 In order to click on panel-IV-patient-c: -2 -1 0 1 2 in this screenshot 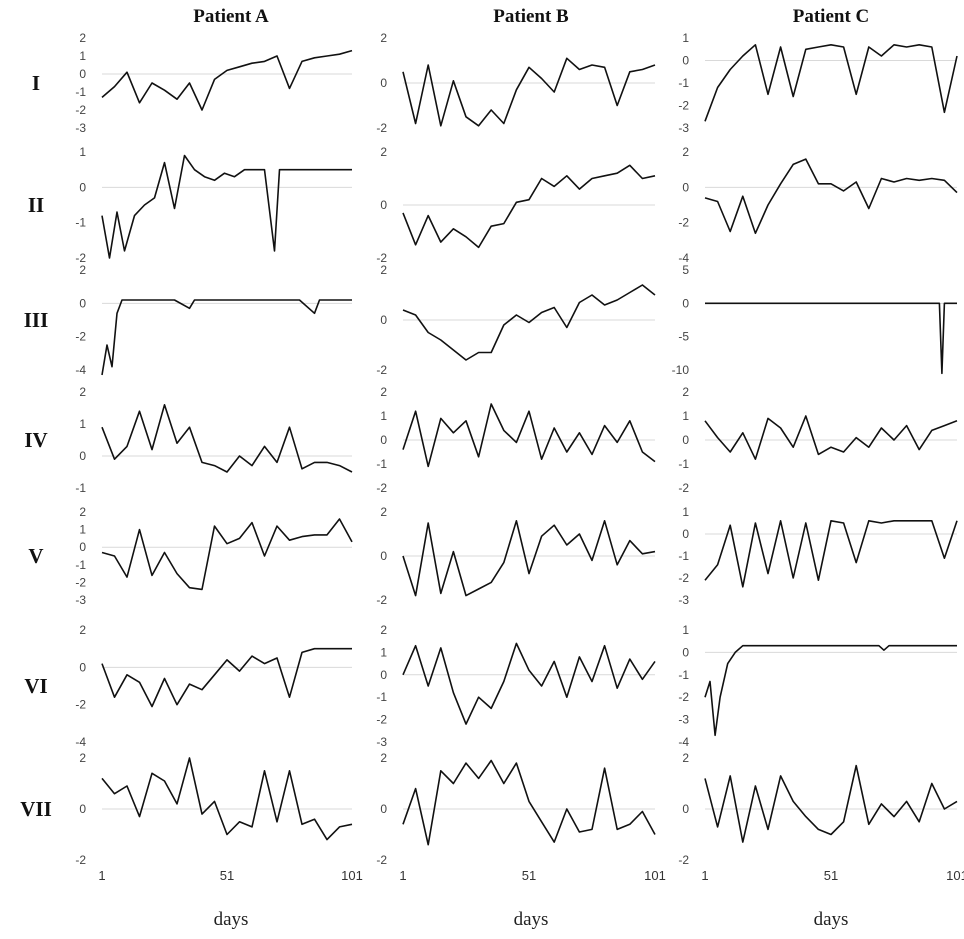, I will do `click(818, 440)`.